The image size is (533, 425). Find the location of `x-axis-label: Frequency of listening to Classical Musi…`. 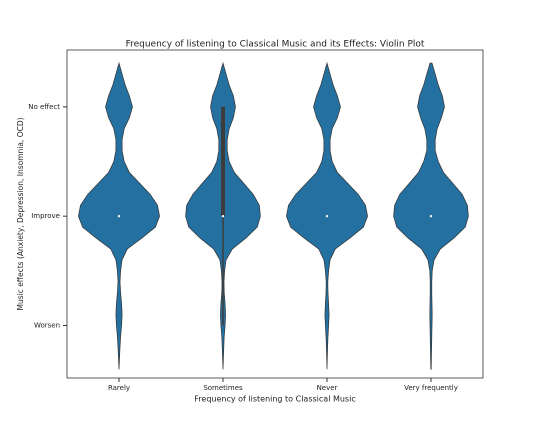

x-axis-label: Frequency of listening to Classical Musi… is located at coordinates (274, 399).